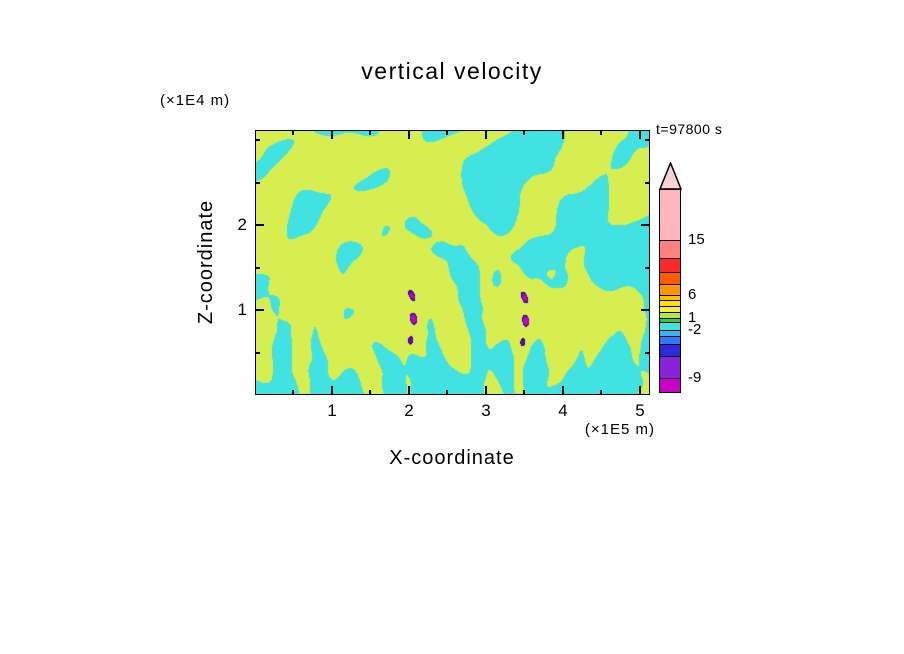  Describe the element at coordinates (195, 100) in the screenshot. I see `z-axis-unit: (×1E4 m)` at that location.